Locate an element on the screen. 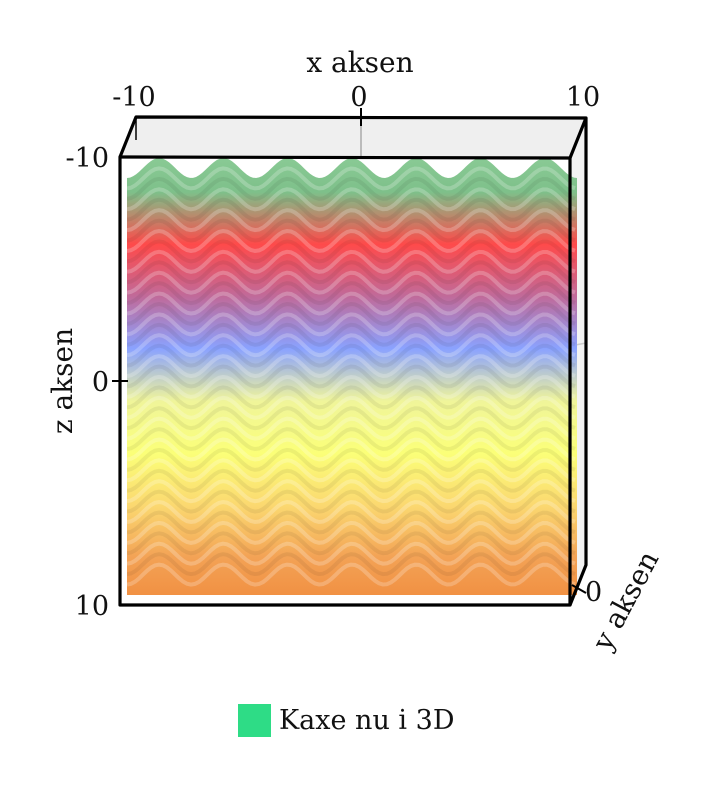  y-tick-label: 0 is located at coordinates (593, 592).